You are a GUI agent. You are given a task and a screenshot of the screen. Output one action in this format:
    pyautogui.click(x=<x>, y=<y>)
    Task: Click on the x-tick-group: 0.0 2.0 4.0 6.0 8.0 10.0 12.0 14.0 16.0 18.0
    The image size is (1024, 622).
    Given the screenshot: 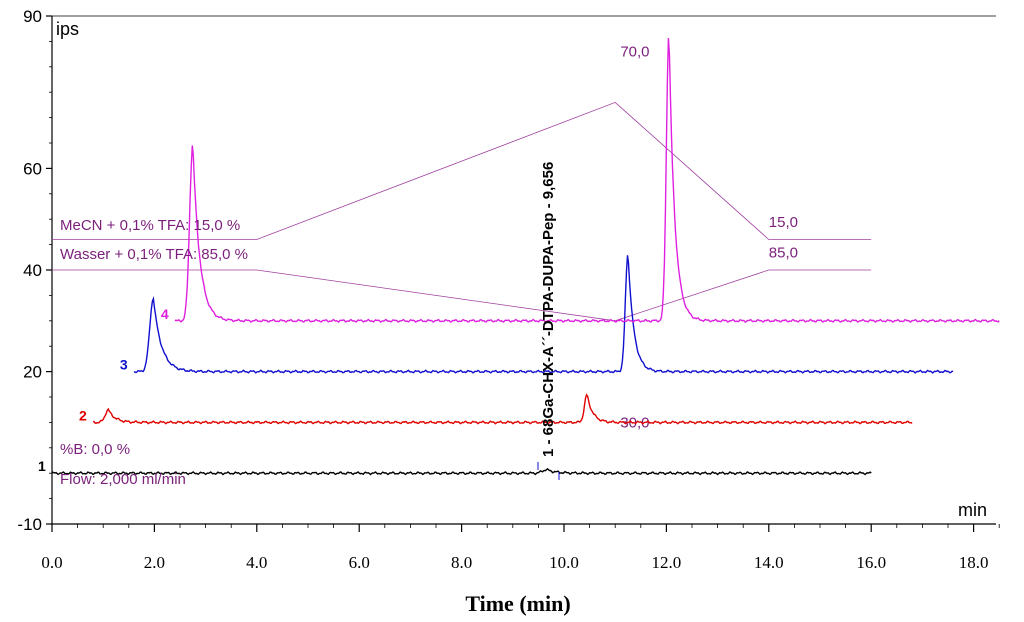 What is the action you would take?
    pyautogui.click(x=520, y=548)
    